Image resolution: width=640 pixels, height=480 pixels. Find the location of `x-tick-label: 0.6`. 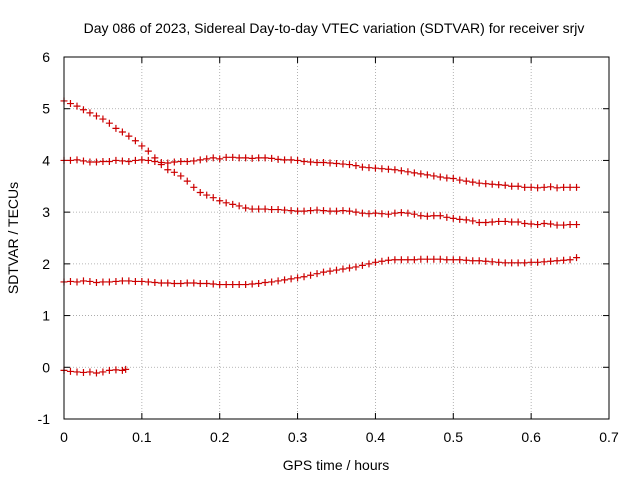

x-tick-label: 0.6 is located at coordinates (531, 437).